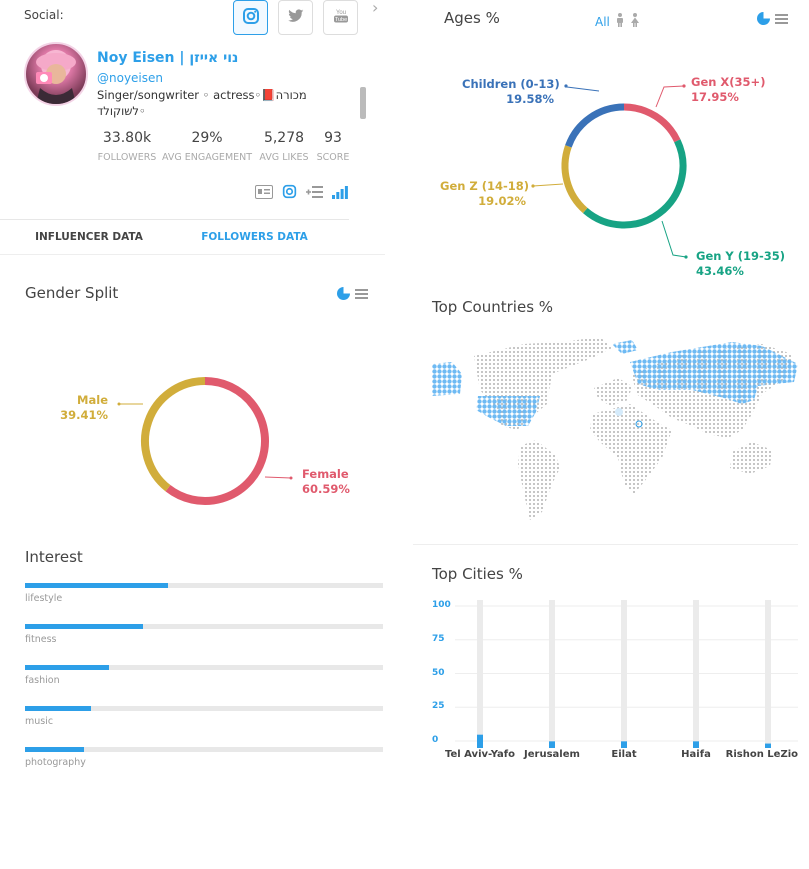  Describe the element at coordinates (438, 638) in the screenshot. I see `y-tick-label: 75` at that location.